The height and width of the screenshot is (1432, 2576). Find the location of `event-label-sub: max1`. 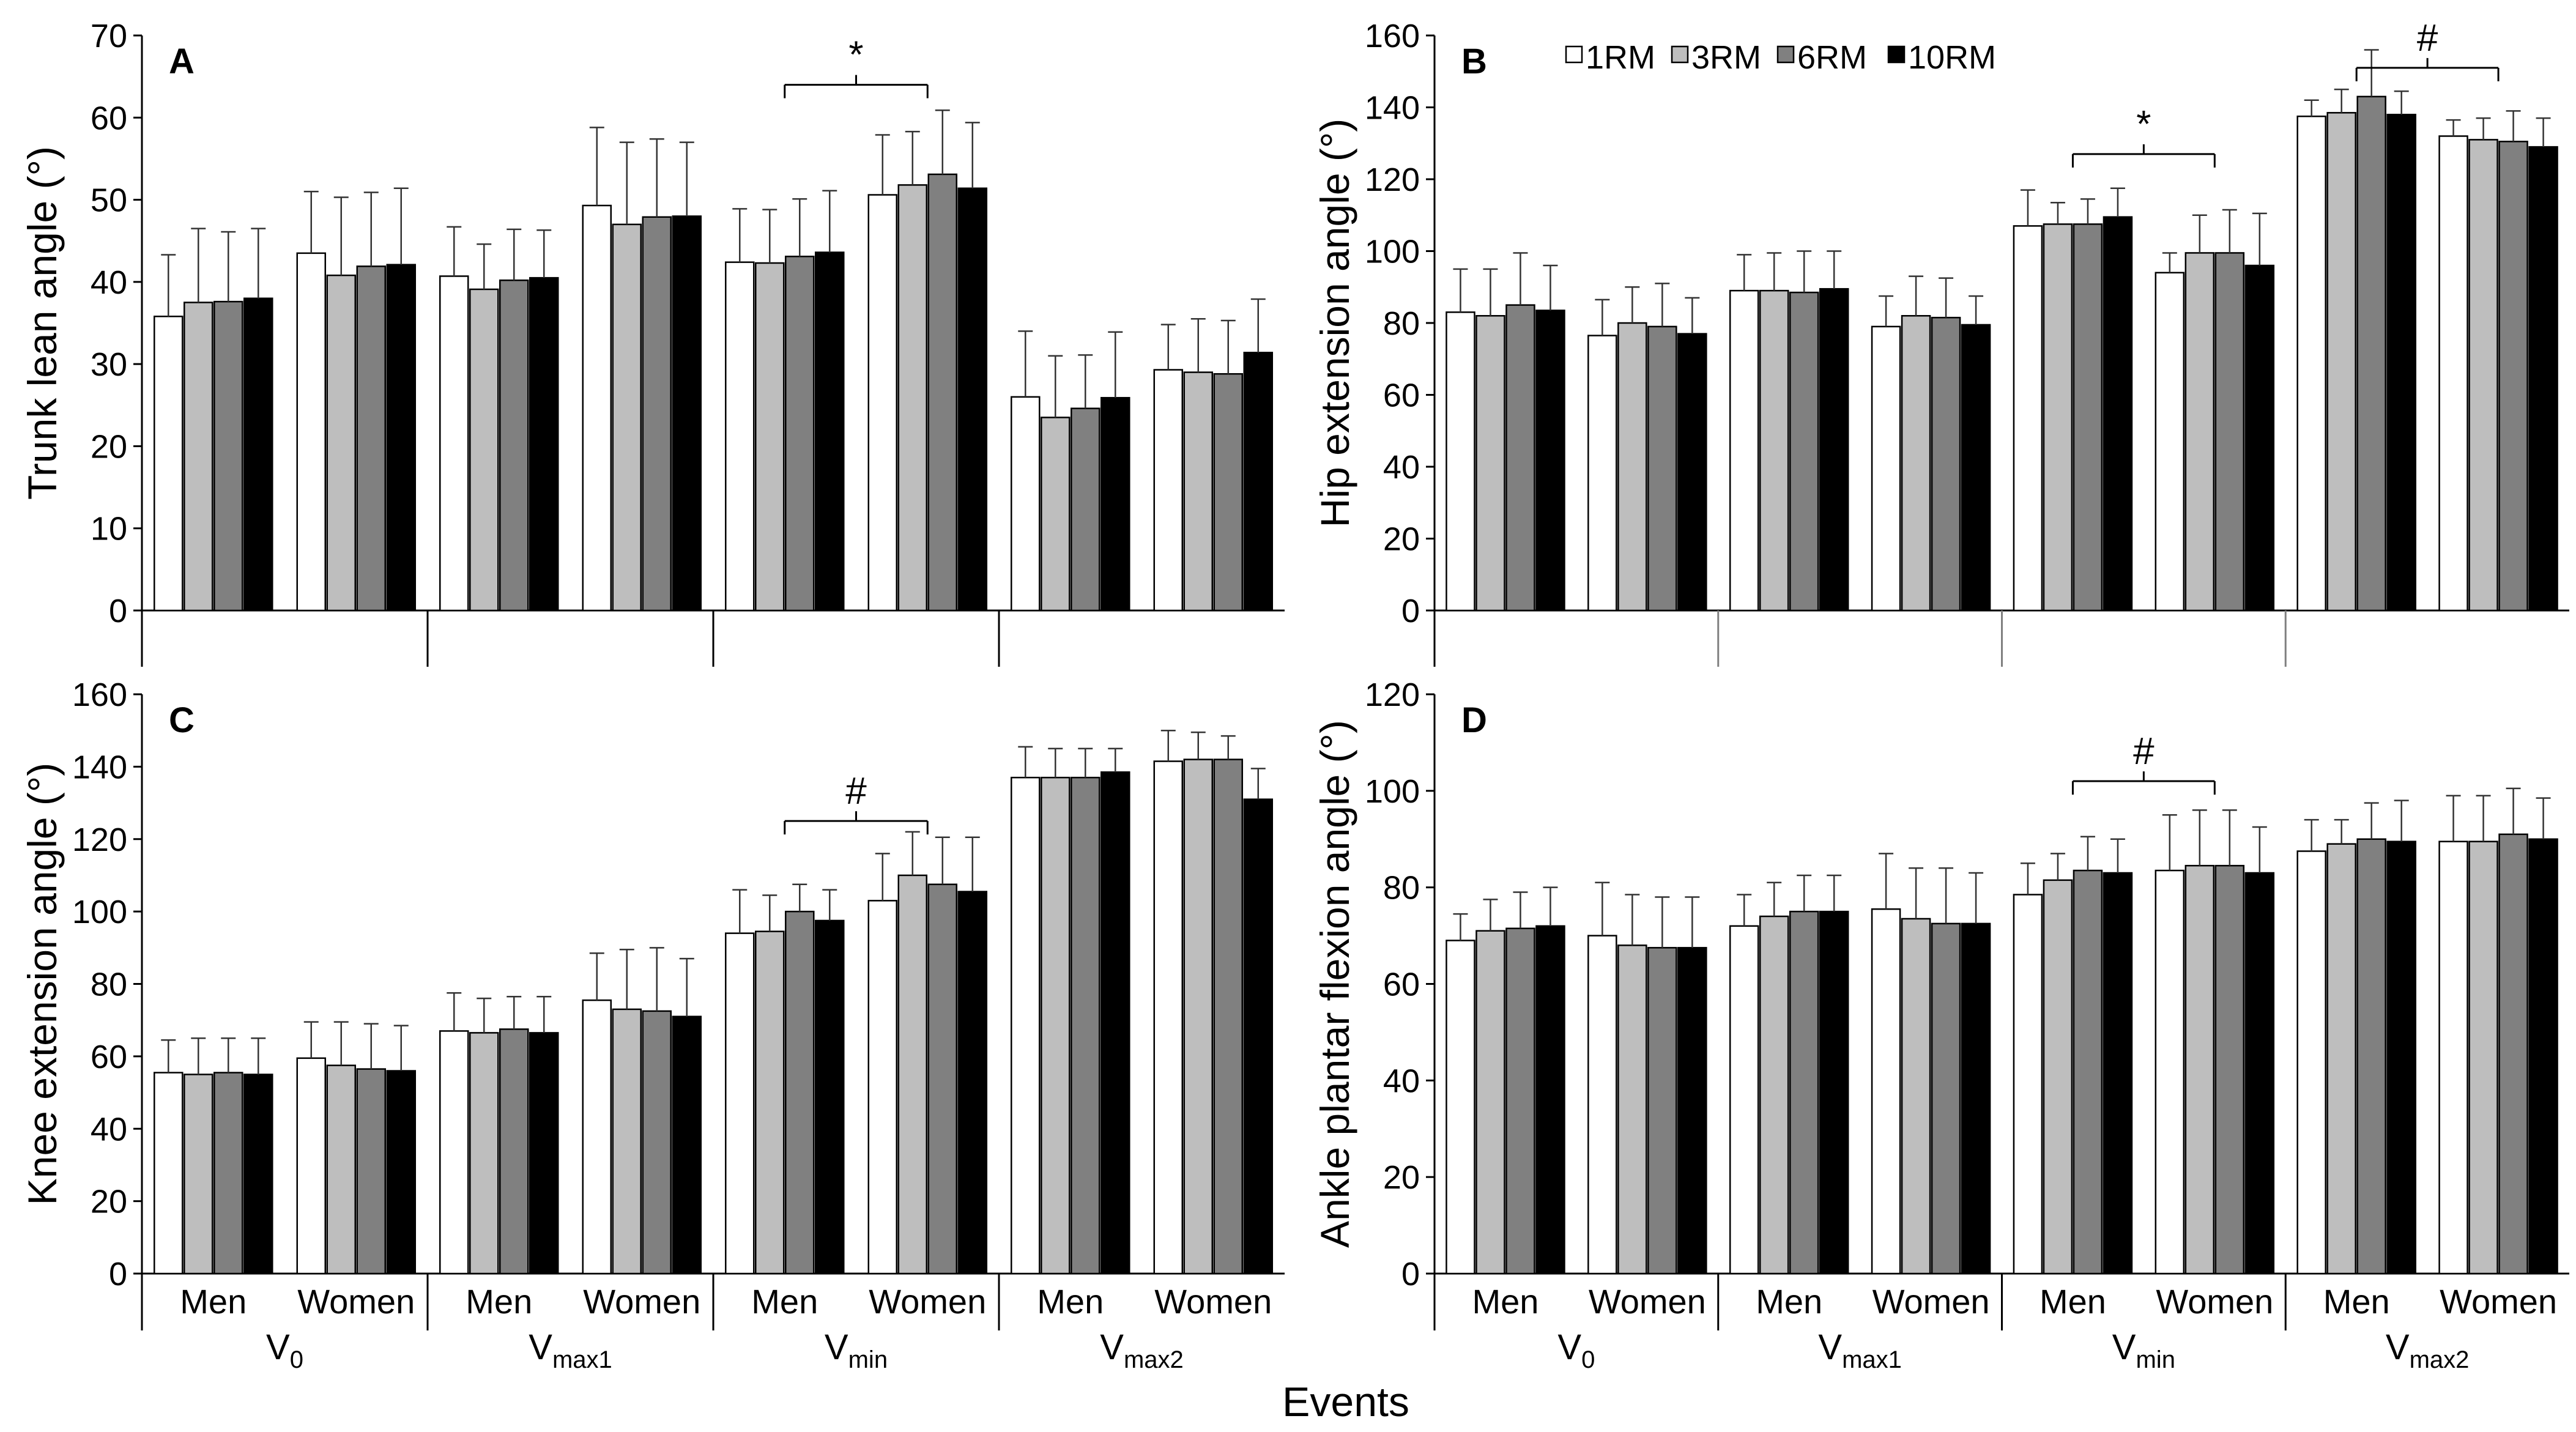

event-label-sub: max1 is located at coordinates (582, 1359).